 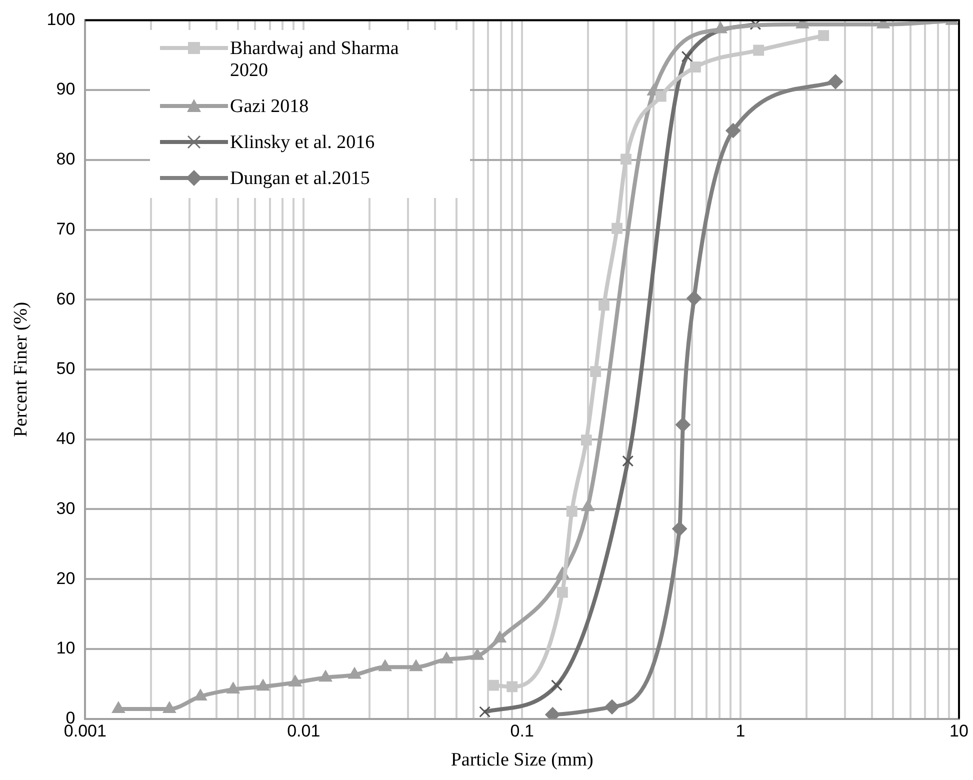 I want to click on y-tick-label: 40, so click(x=66, y=438).